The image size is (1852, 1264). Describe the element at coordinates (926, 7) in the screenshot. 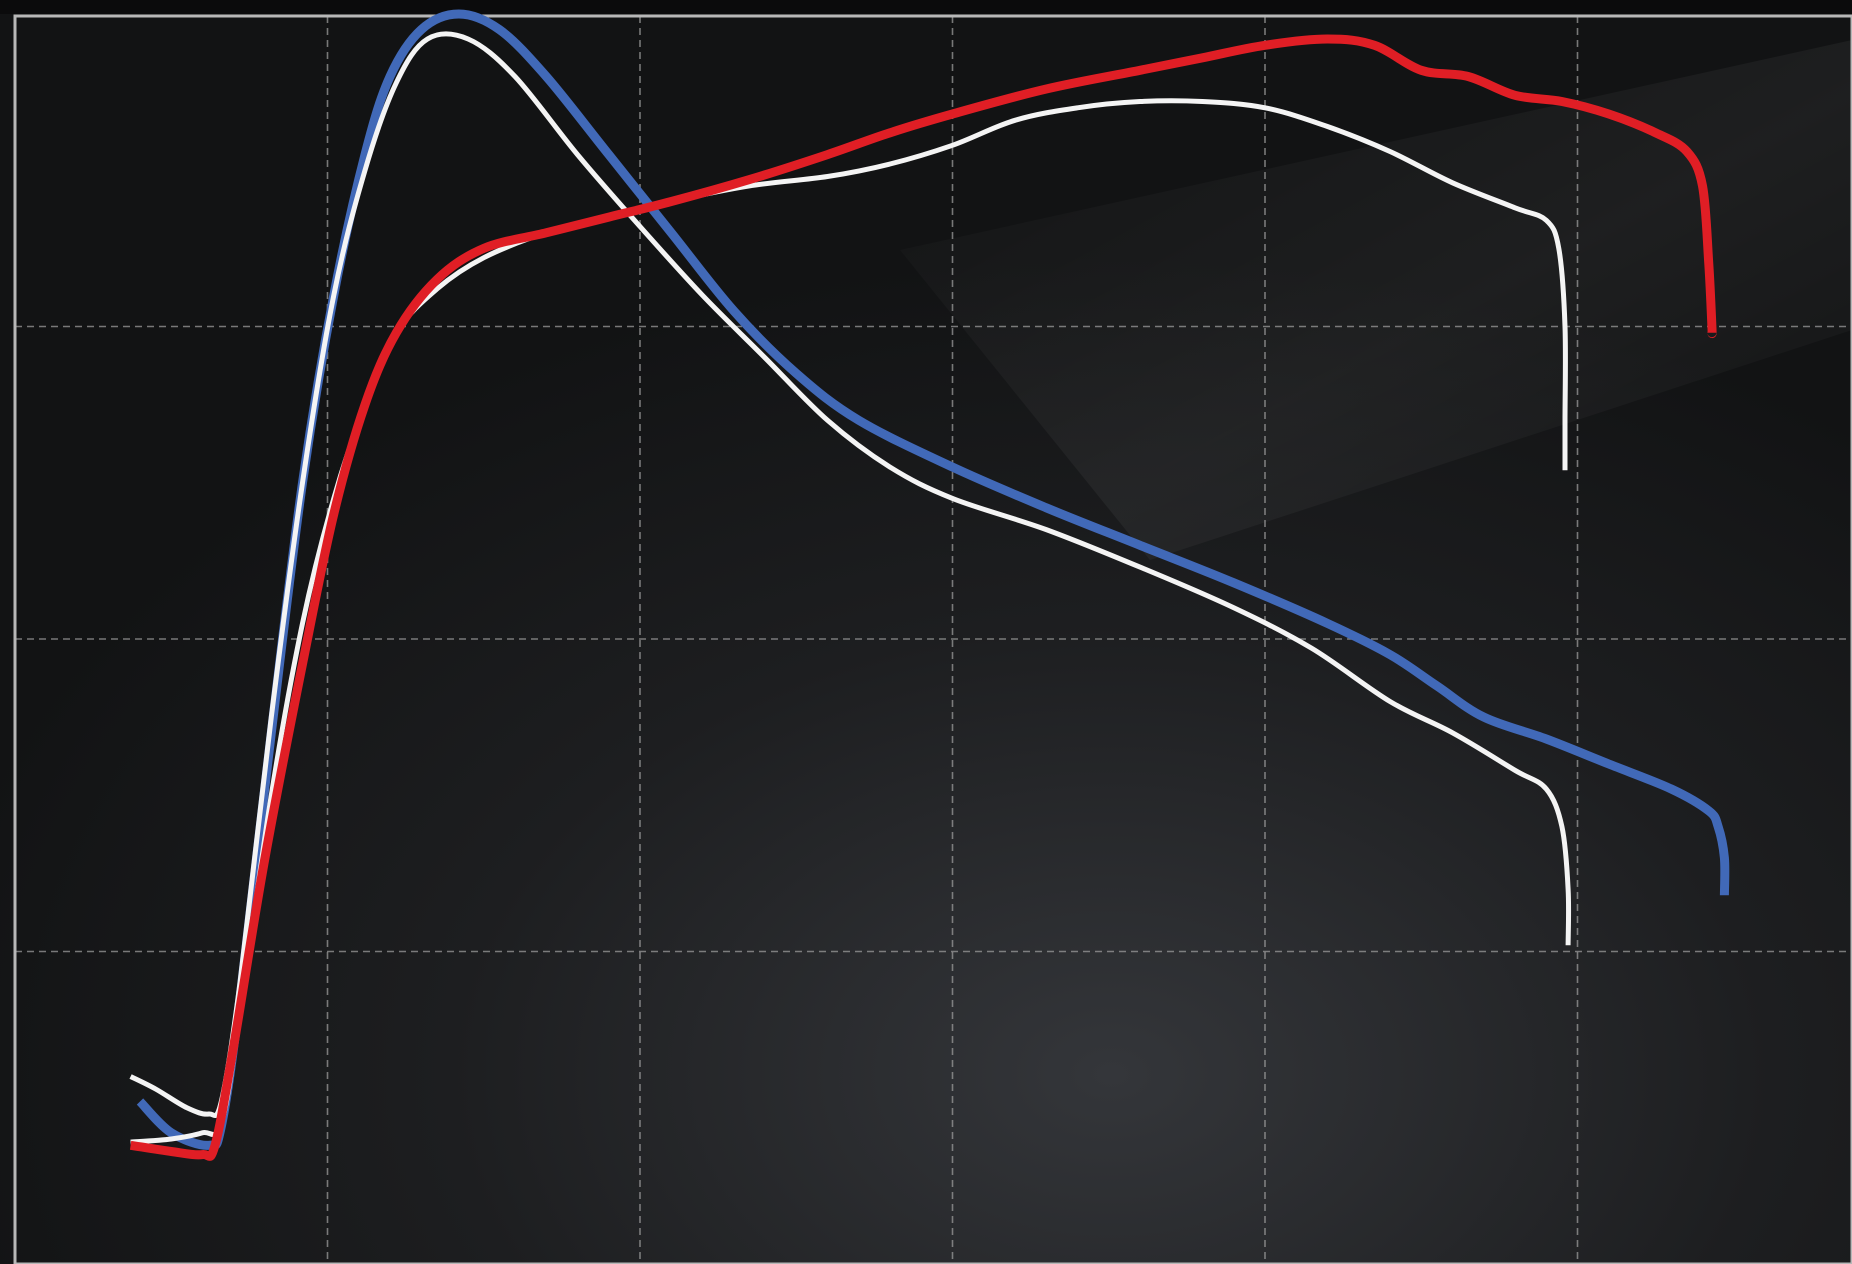

I see `top-strip` at that location.